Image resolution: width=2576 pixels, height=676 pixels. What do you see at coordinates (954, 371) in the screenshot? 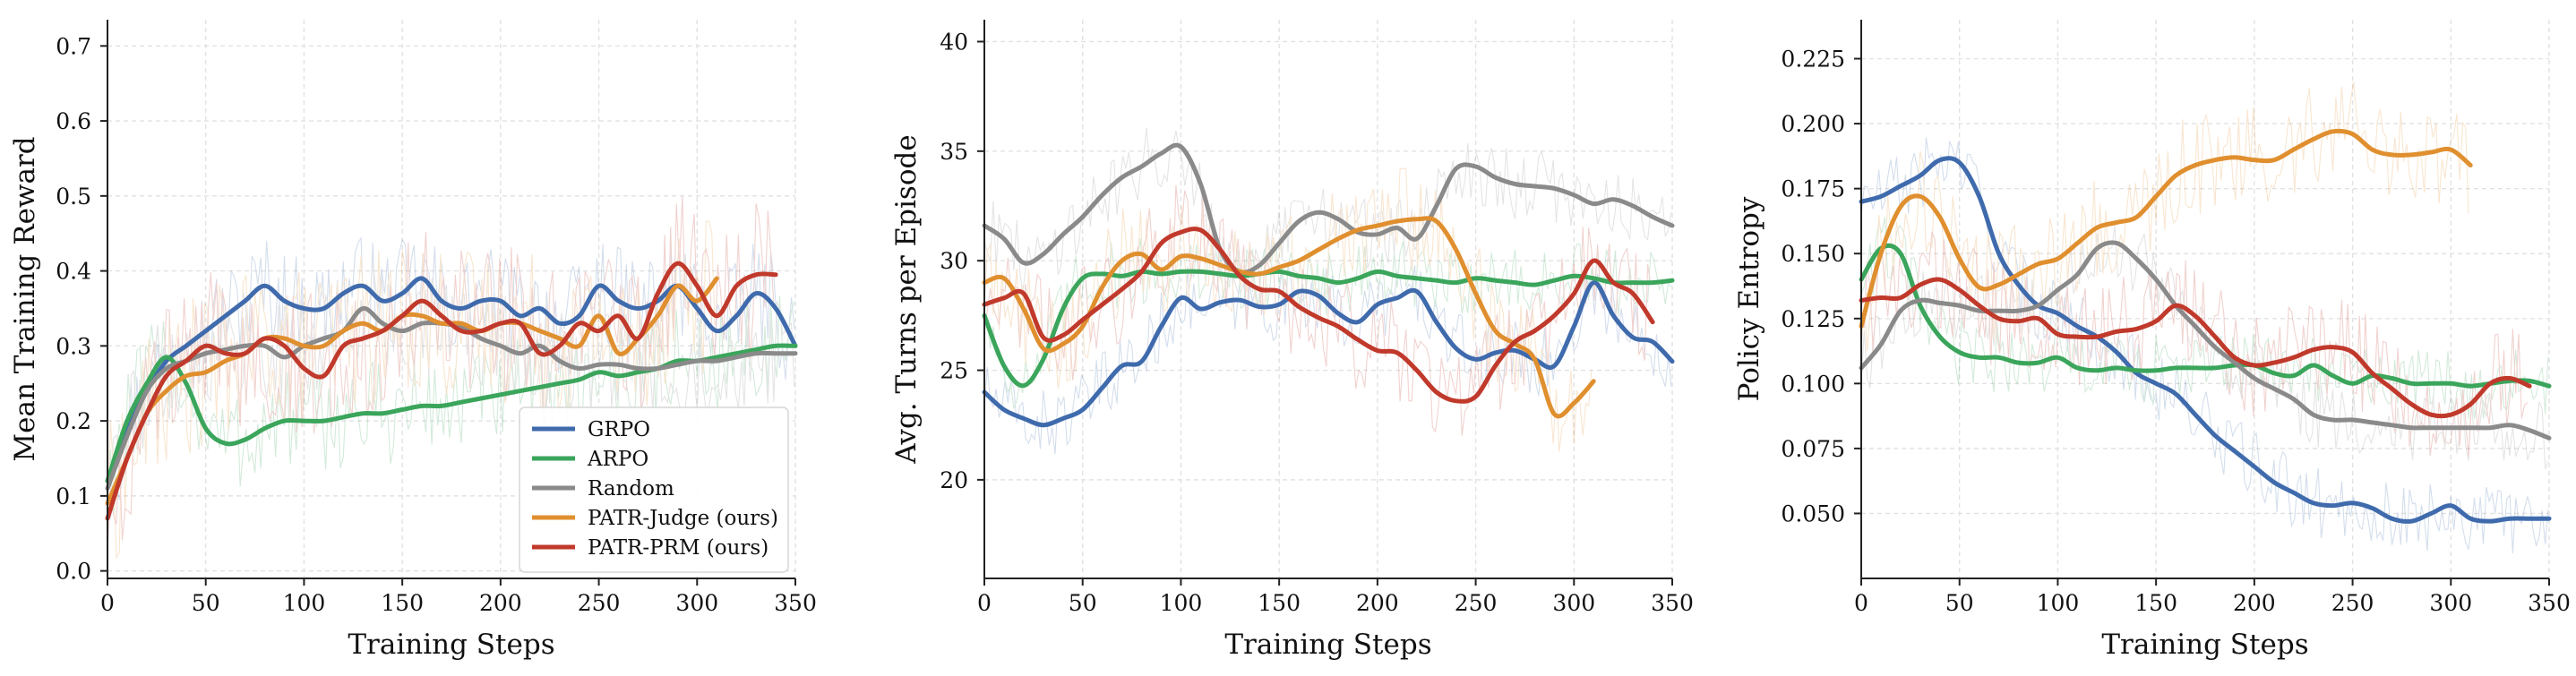
I see `y-tick-label: 25` at bounding box center [954, 371].